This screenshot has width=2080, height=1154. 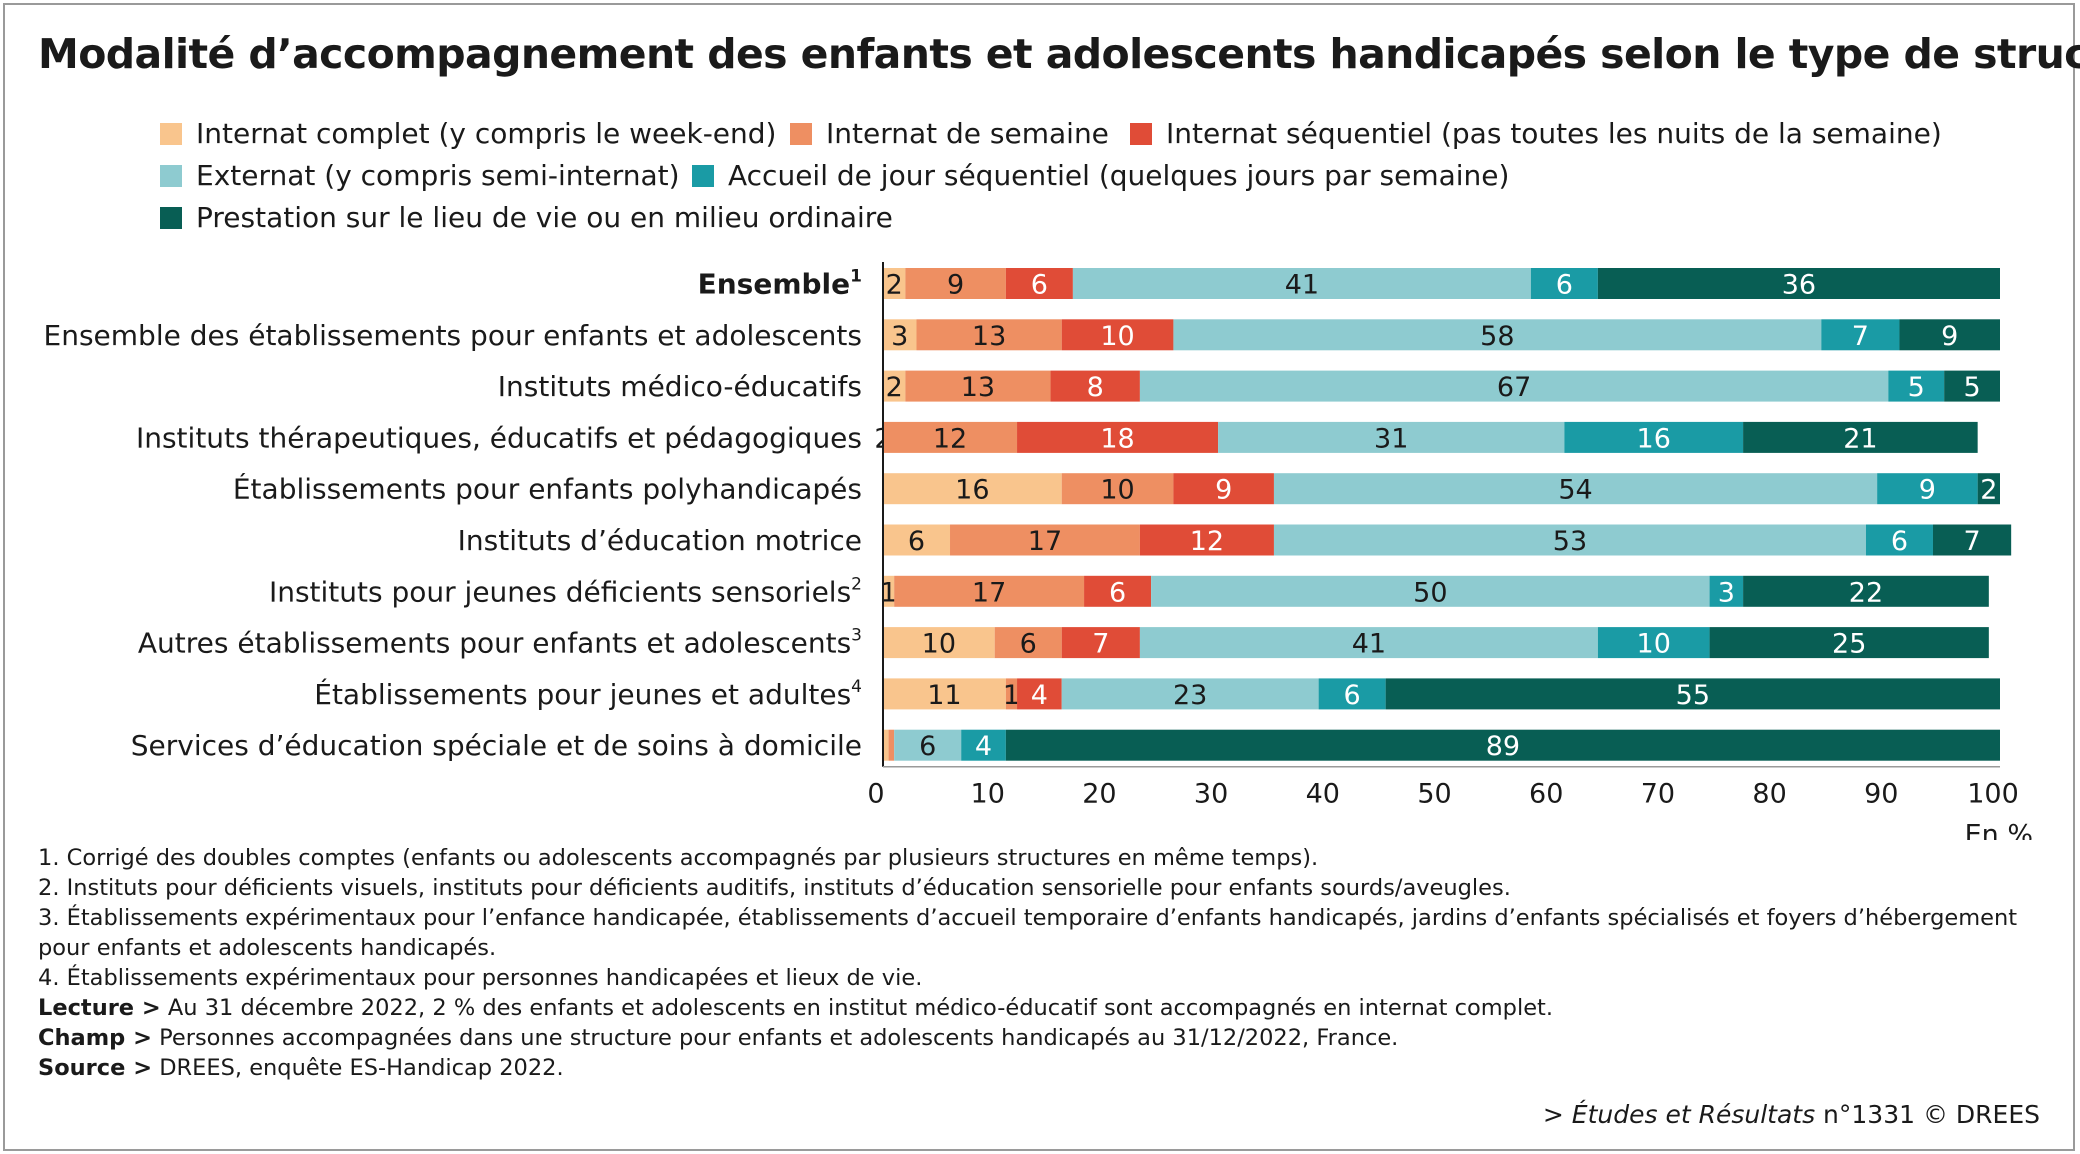 What do you see at coordinates (99, 1008) in the screenshot?
I see `reading-note-label: Lecture >` at bounding box center [99, 1008].